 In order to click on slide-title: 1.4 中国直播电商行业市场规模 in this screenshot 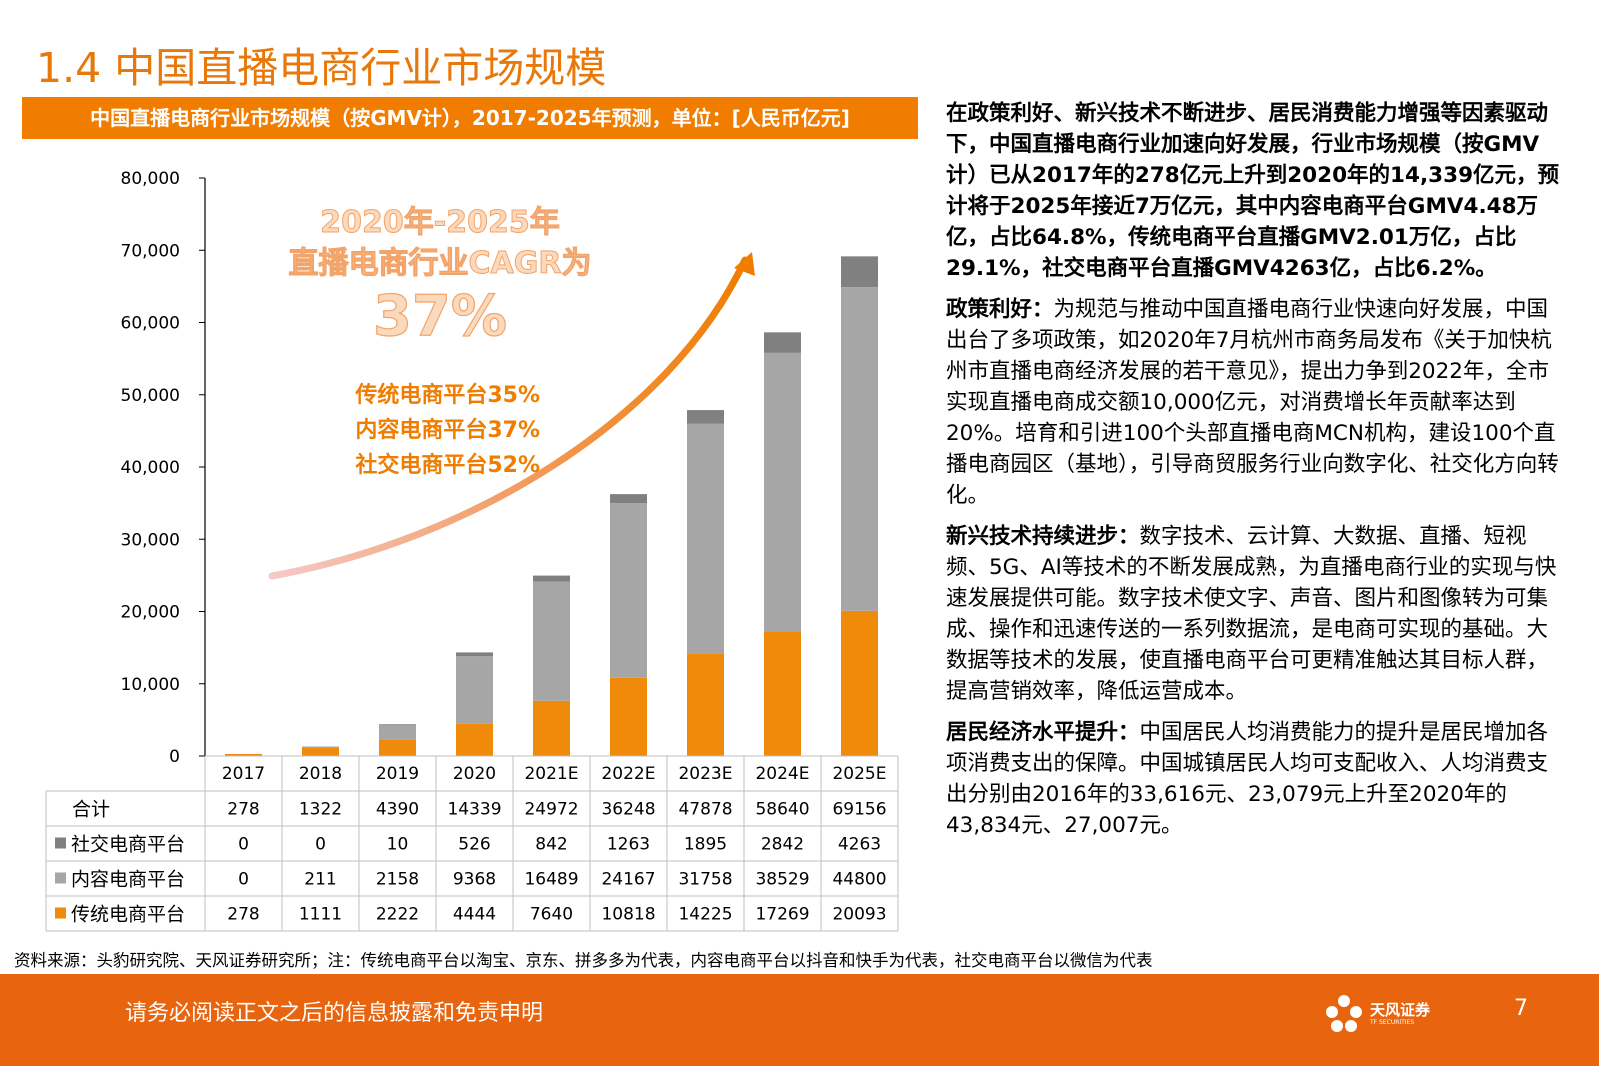, I will do `click(321, 68)`.